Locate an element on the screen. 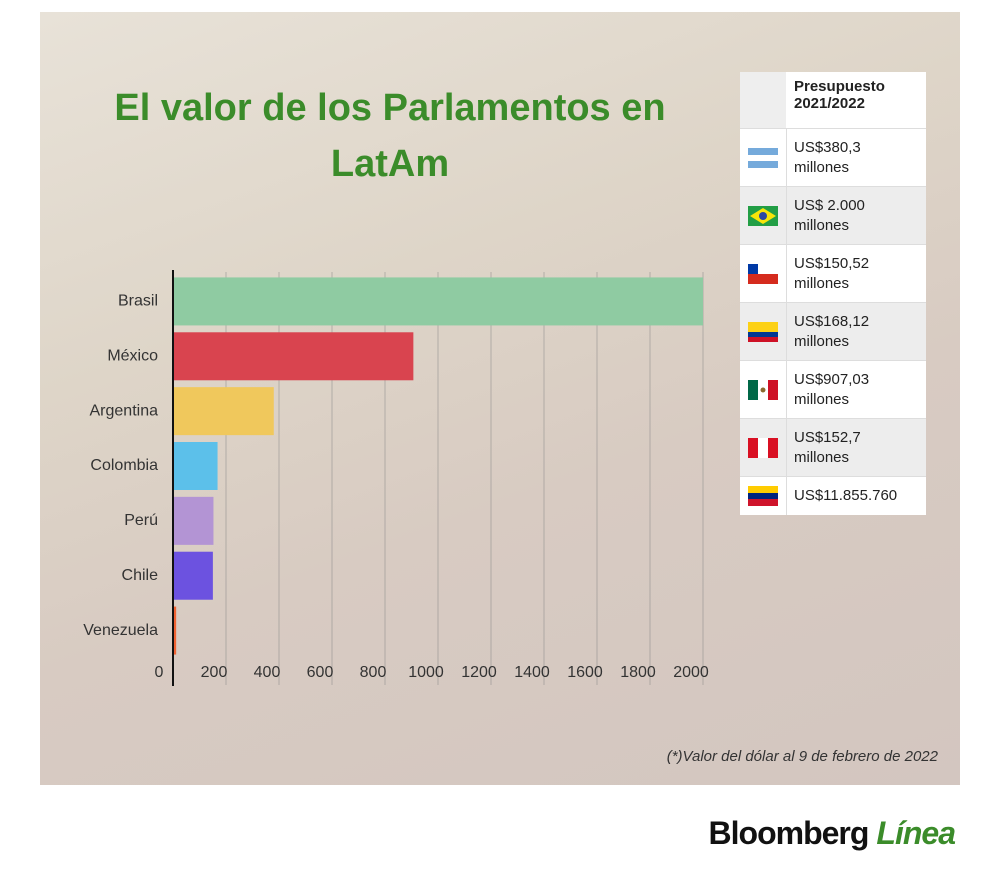 This screenshot has height=878, width=1000. brand-name: Bloomberg is located at coordinates (789, 833).